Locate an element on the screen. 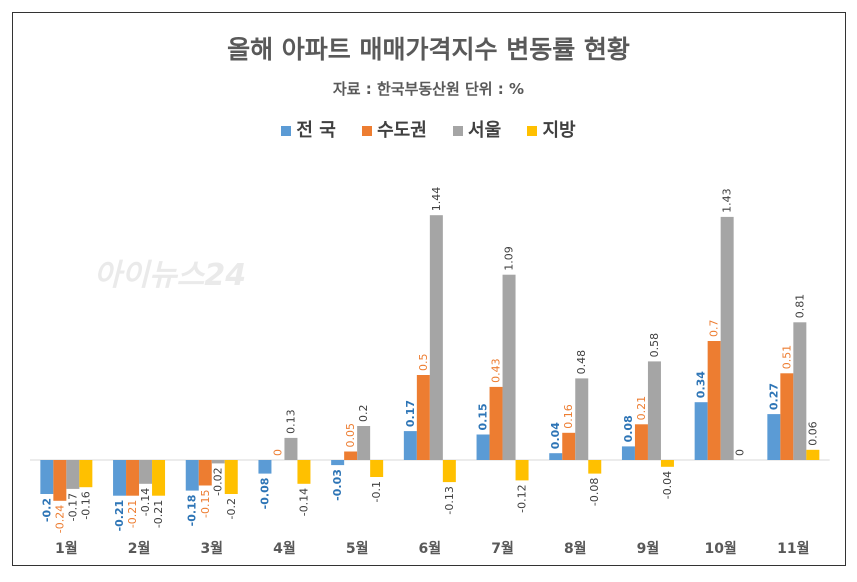  x-tick-label: 5월 is located at coordinates (357, 548).